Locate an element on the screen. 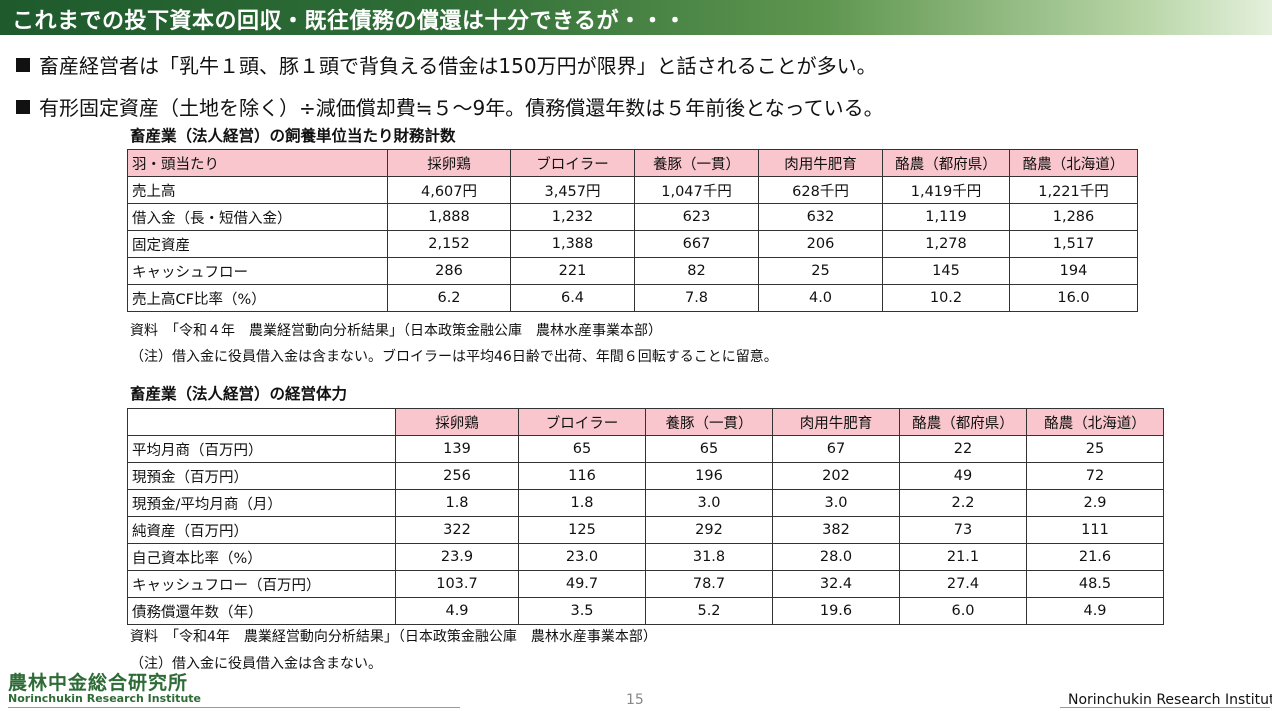  table-cell: 3.5 is located at coordinates (582, 611).